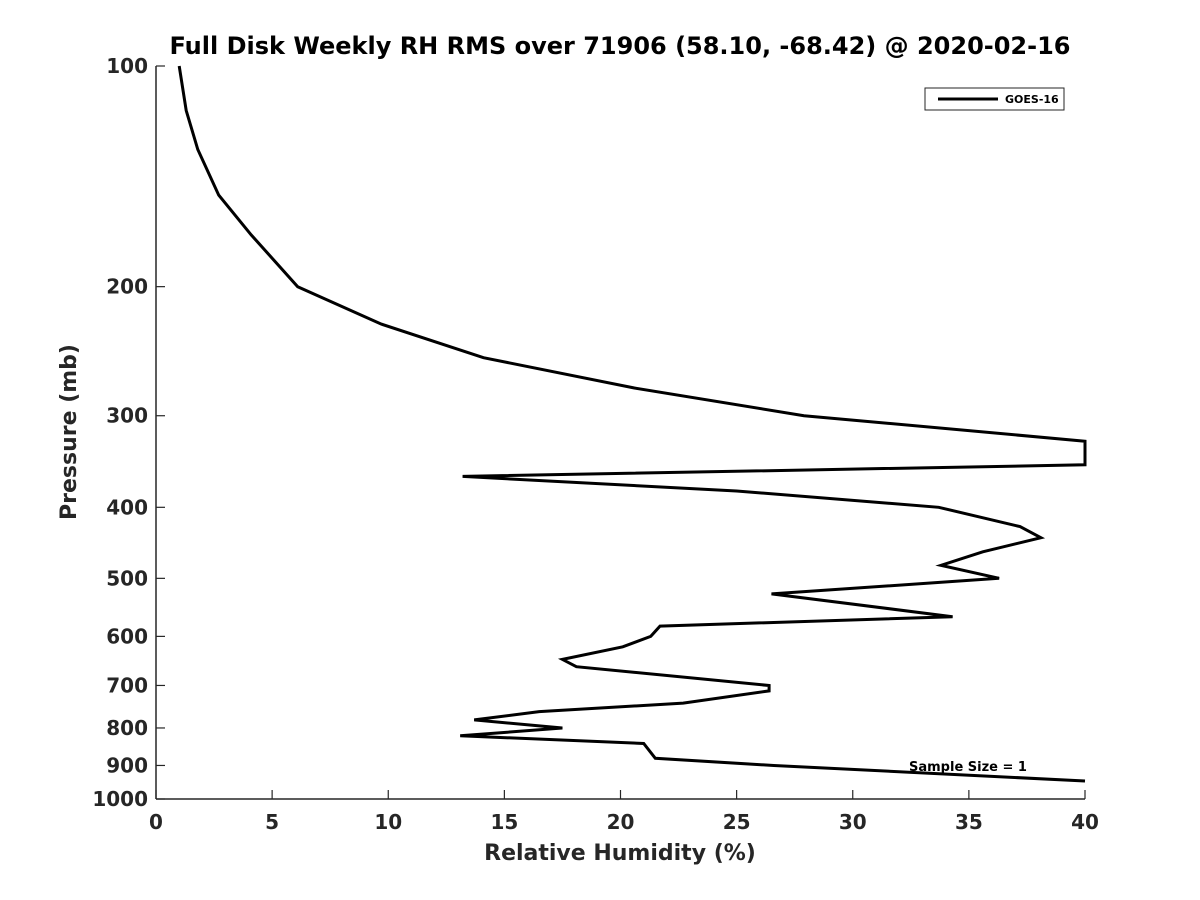 The height and width of the screenshot is (900, 1200). I want to click on y-tick-label: 1000, so click(120, 799).